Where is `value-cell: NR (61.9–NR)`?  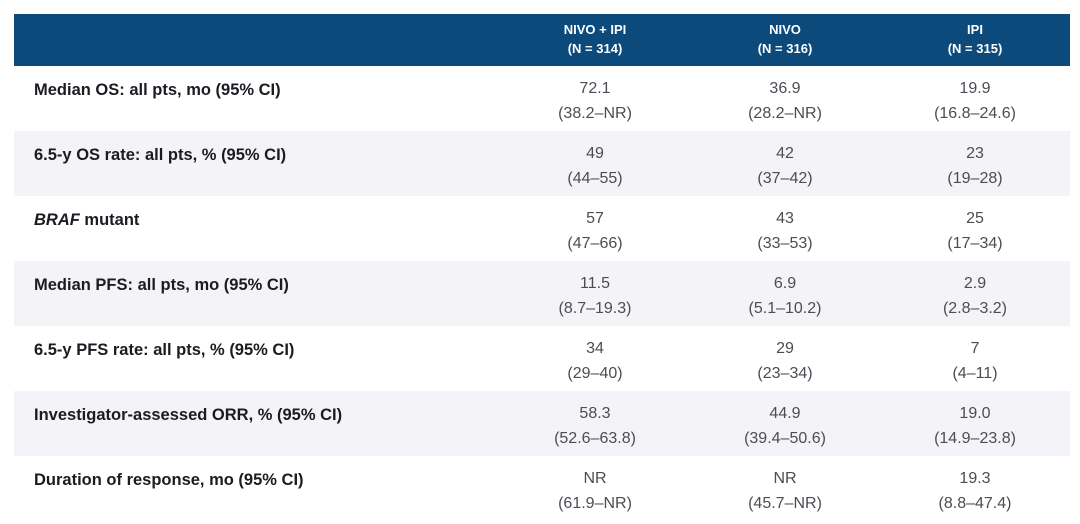
value-cell: NR (61.9–NR) is located at coordinates (595, 488).